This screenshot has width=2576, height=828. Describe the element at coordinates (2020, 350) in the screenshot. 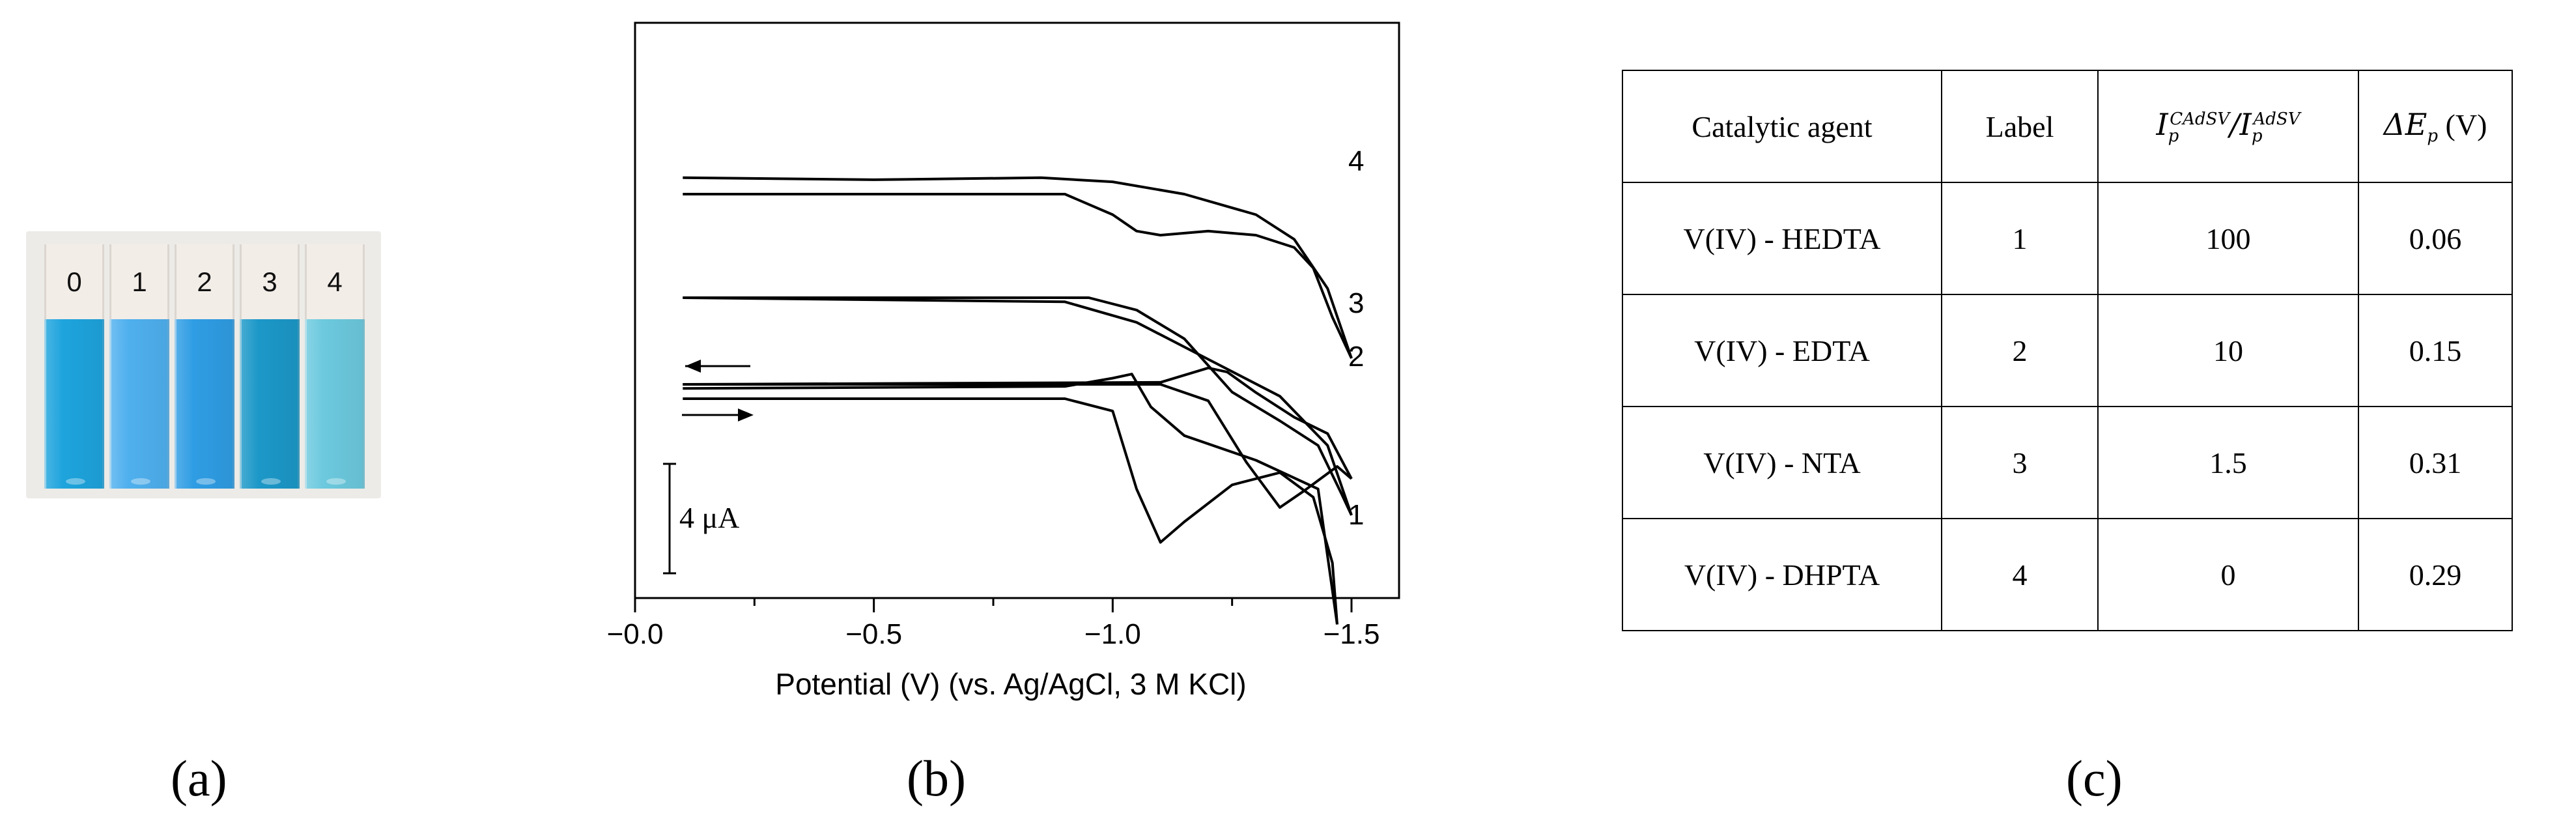

I see `cell-label: 2` at that location.